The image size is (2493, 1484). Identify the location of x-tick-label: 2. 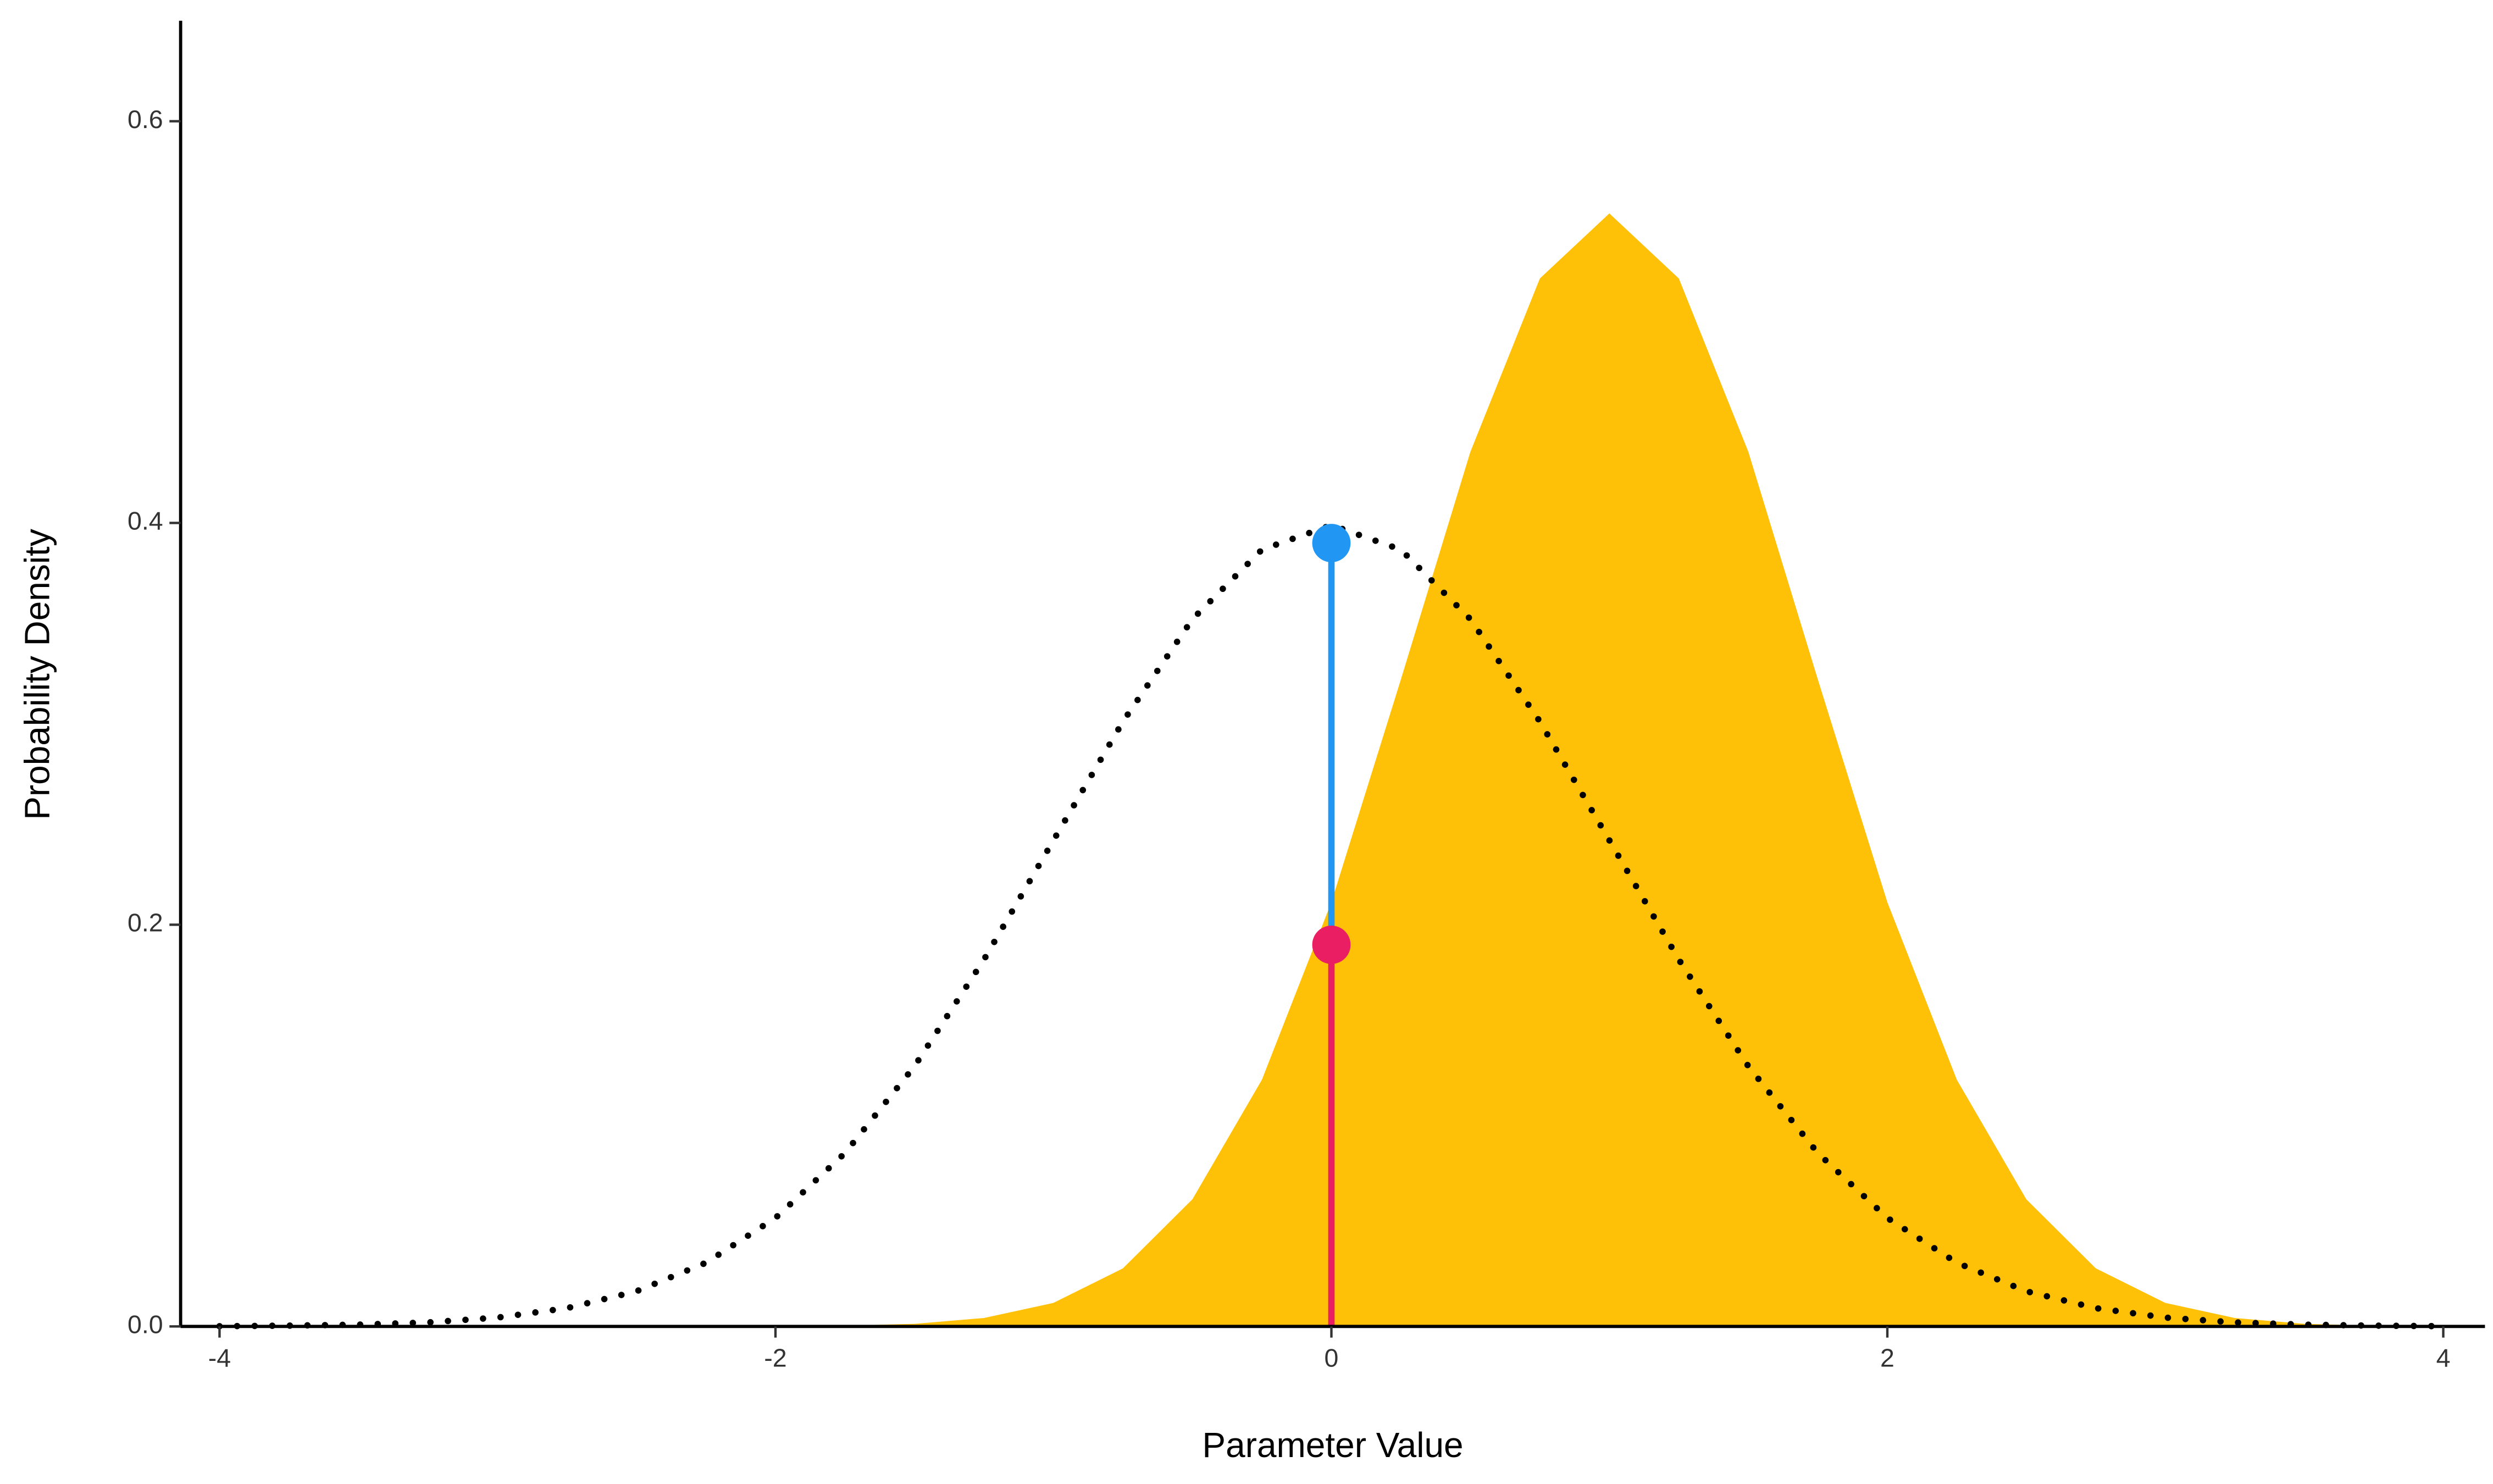
(1887, 1358).